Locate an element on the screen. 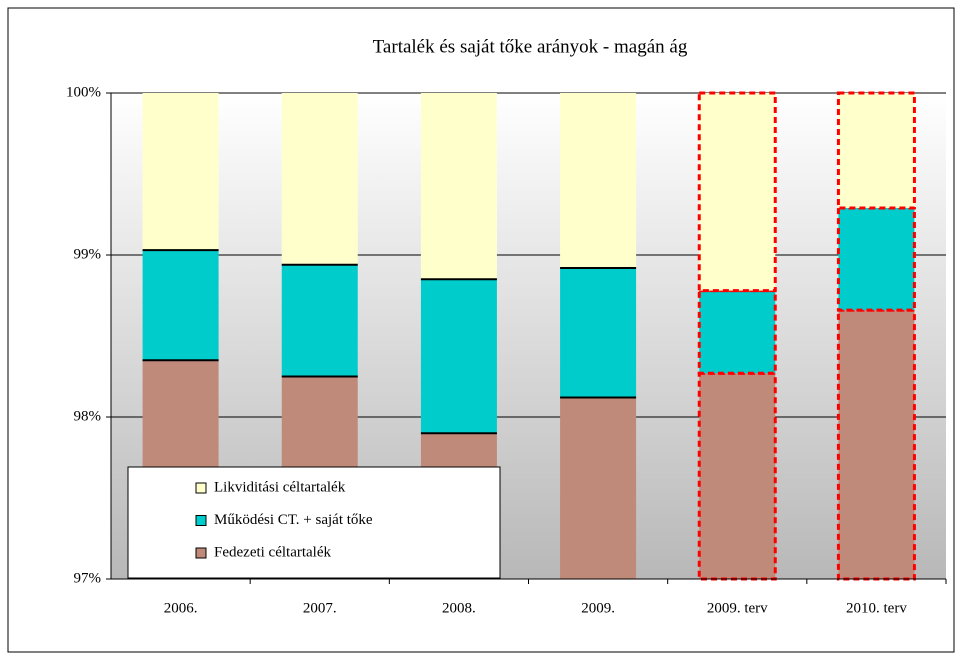 The image size is (961, 663). x-tick-label: 2006. is located at coordinates (181, 608).